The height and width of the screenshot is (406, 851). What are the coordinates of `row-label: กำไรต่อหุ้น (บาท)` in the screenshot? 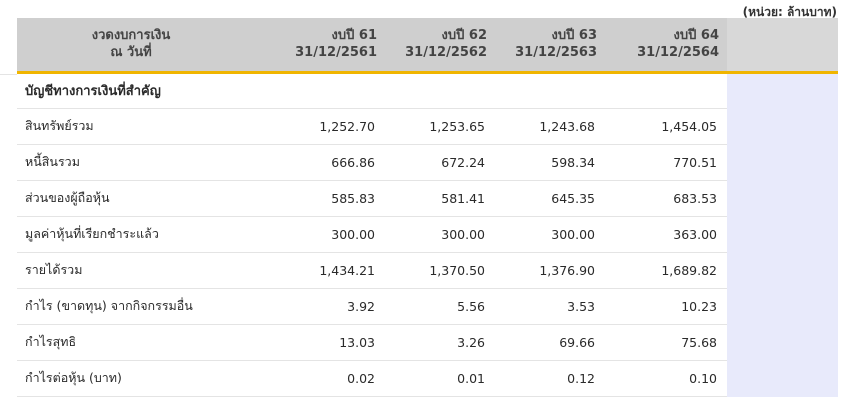 It's located at (117, 378).